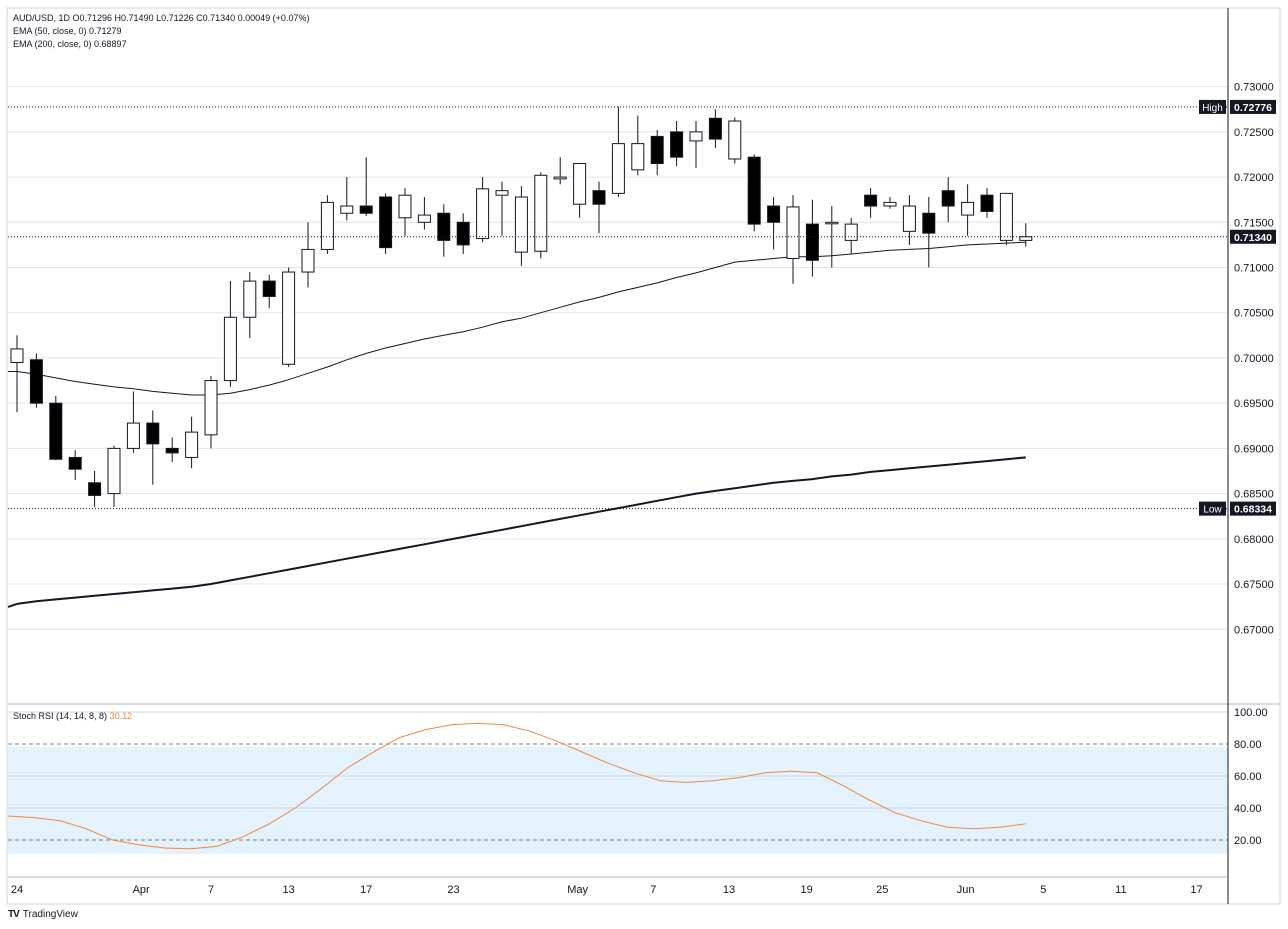  I want to click on time-axis: 24 Apr 7 13 17 23 May 7 13 19 25 Jun 5 11 17, so click(607, 890).